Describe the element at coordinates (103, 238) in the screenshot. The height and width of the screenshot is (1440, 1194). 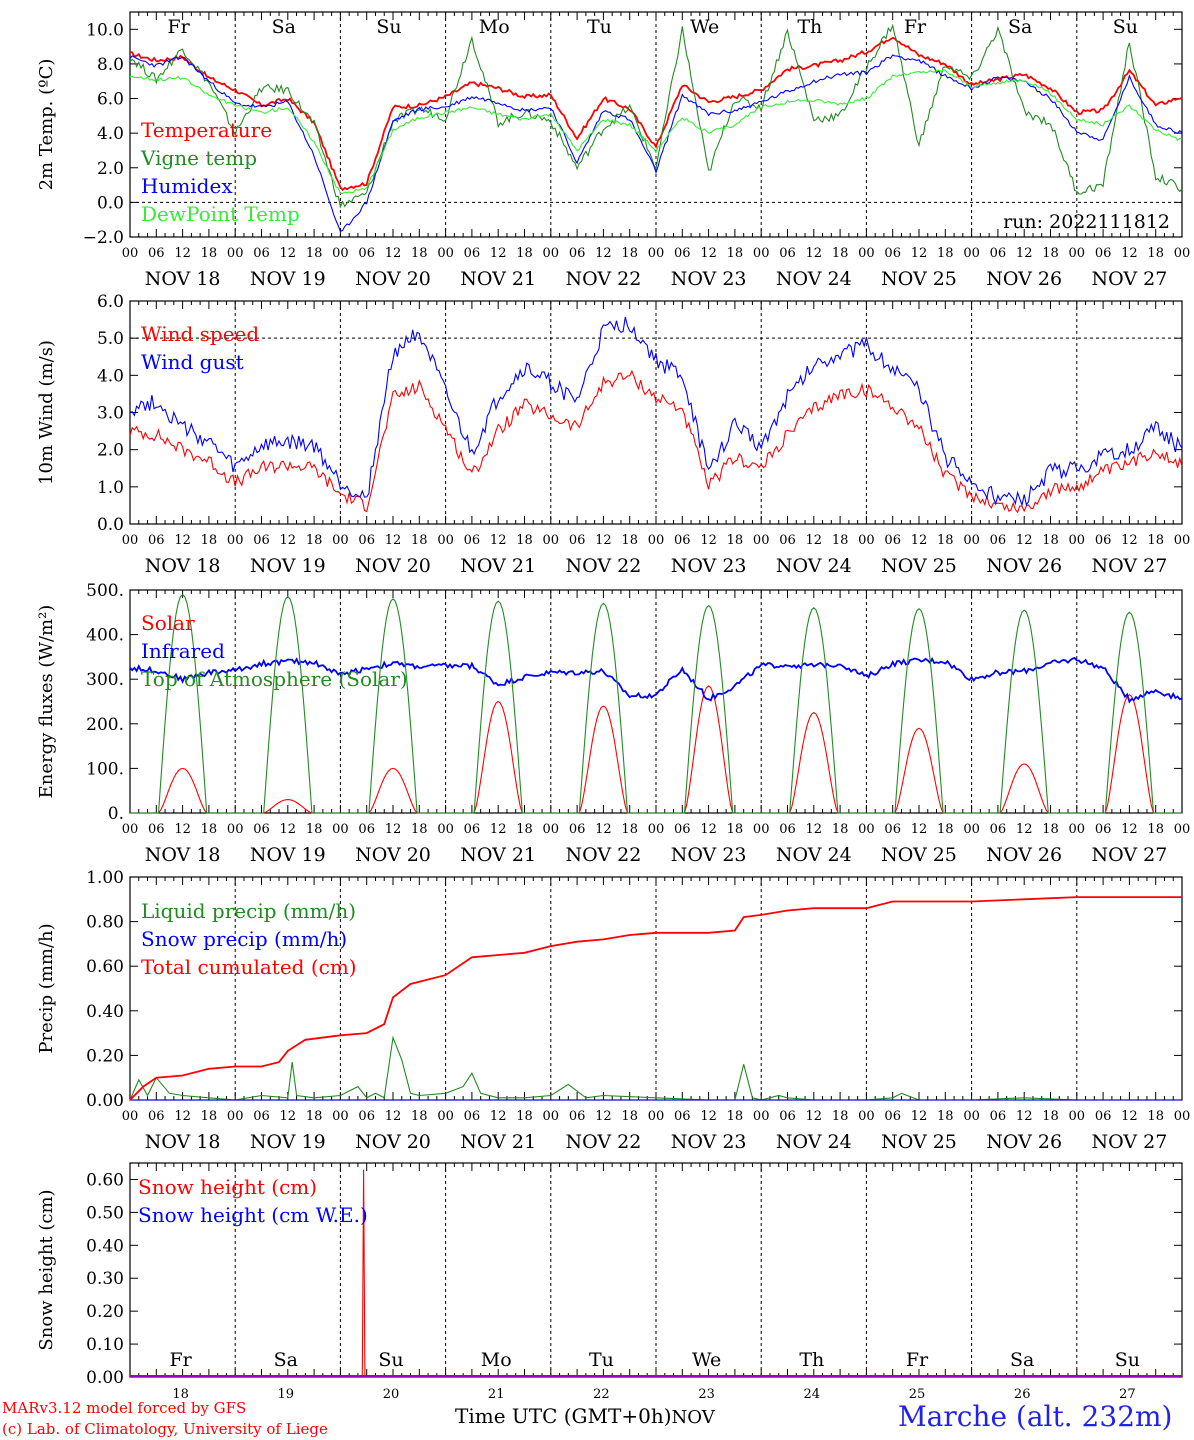
I see `y-tick-label: −2.0` at that location.